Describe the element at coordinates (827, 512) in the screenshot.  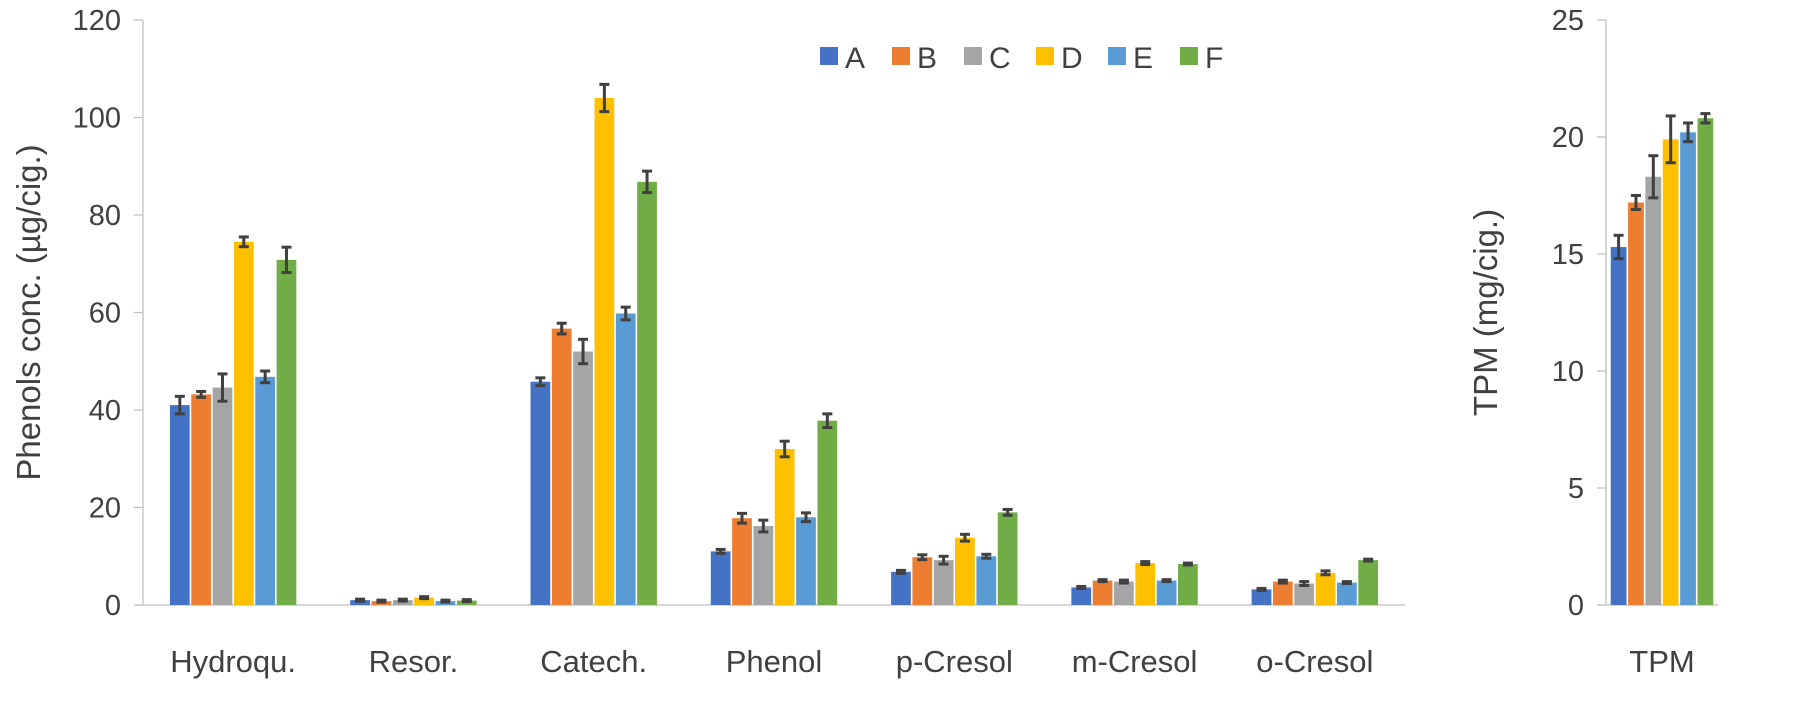
I see `bar-F-Phenol` at that location.